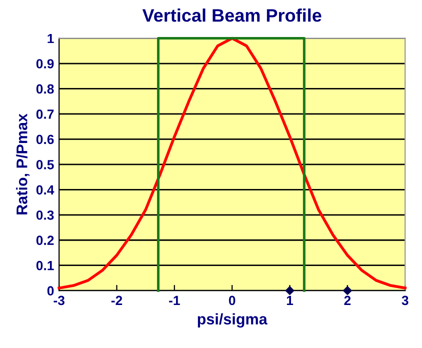 The image size is (422, 348). What do you see at coordinates (290, 301) in the screenshot?
I see `x-tick-label: 1` at bounding box center [290, 301].